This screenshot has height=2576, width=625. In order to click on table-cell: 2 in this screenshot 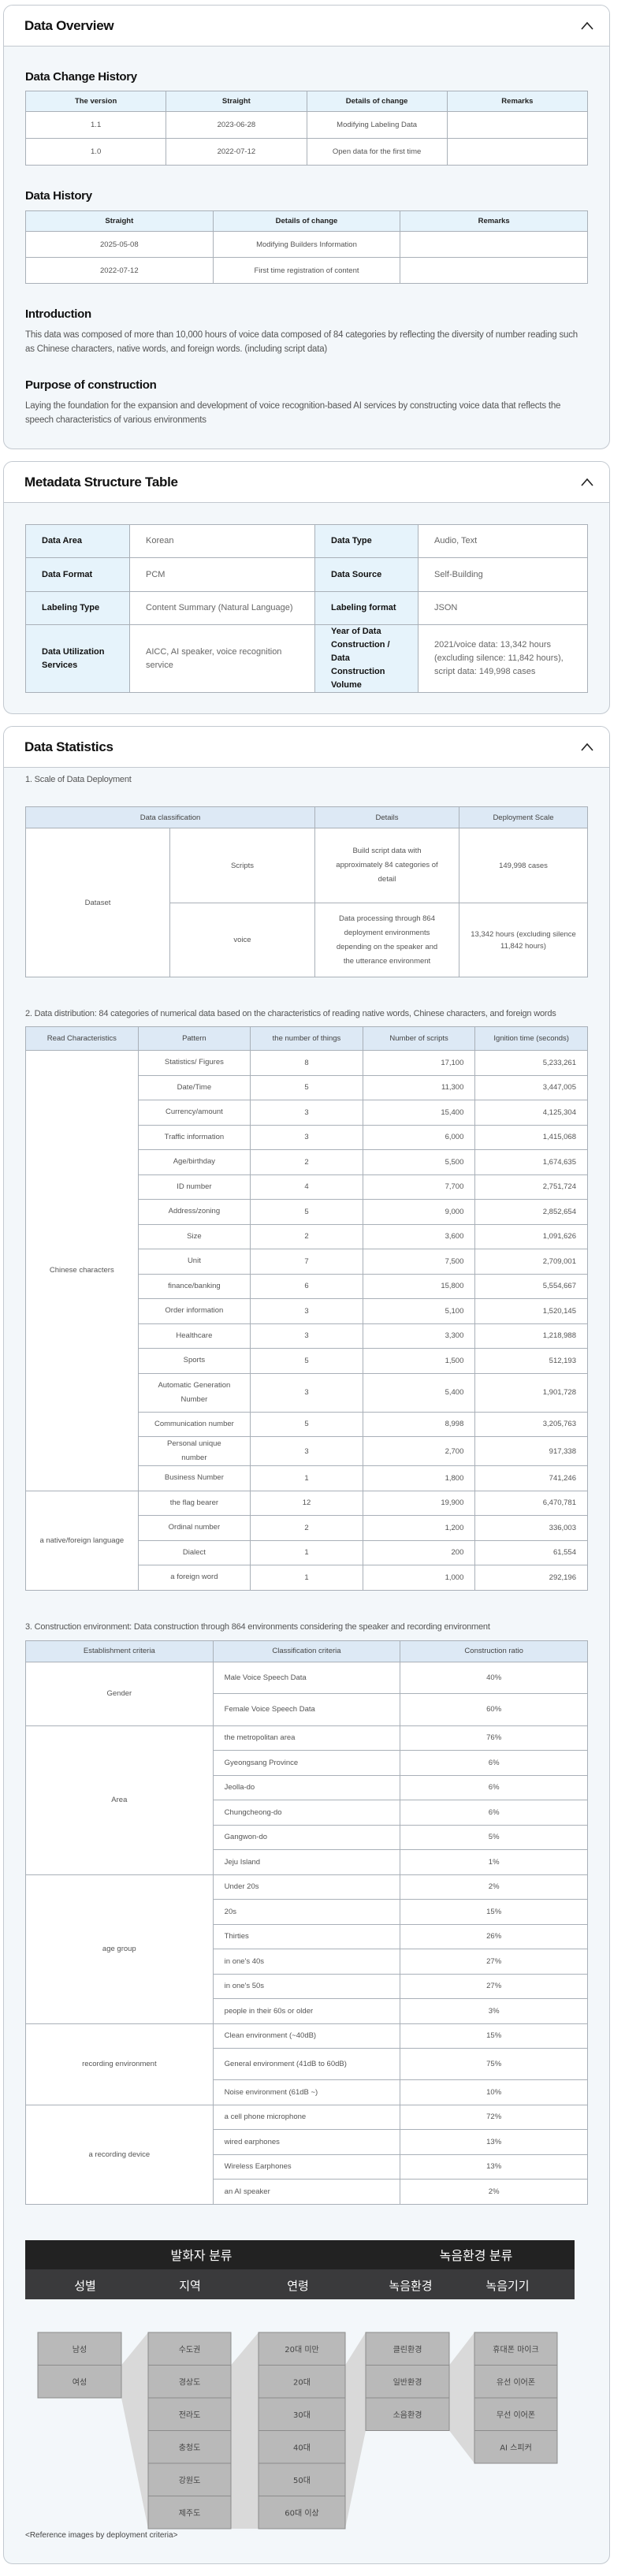, I will do `click(306, 1236)`.